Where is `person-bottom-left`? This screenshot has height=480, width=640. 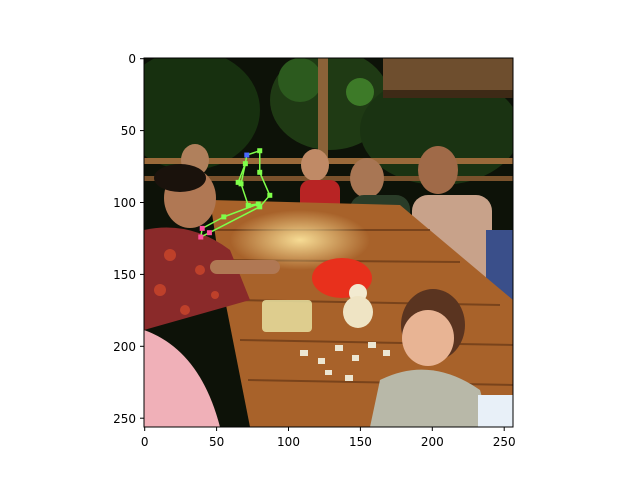 person-bottom-left is located at coordinates (182, 378).